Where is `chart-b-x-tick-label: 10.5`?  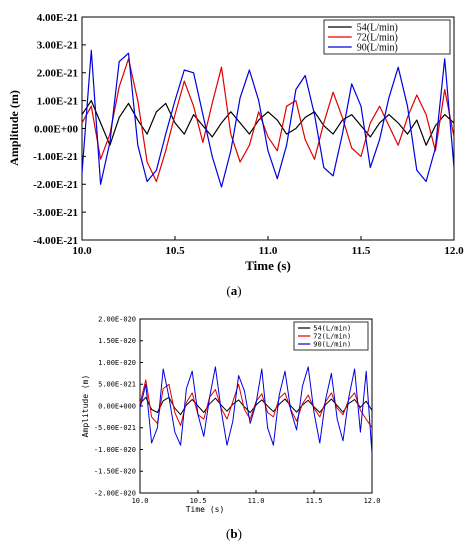
chart-b-x-tick-label: 10.5 is located at coordinates (198, 501).